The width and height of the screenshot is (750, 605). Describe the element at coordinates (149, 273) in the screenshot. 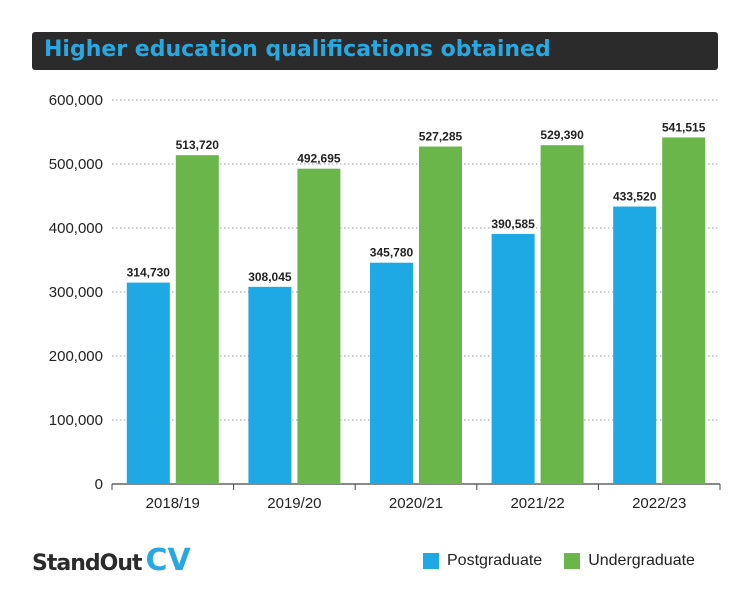

I see `data-label-postgraduate: 314,730` at that location.